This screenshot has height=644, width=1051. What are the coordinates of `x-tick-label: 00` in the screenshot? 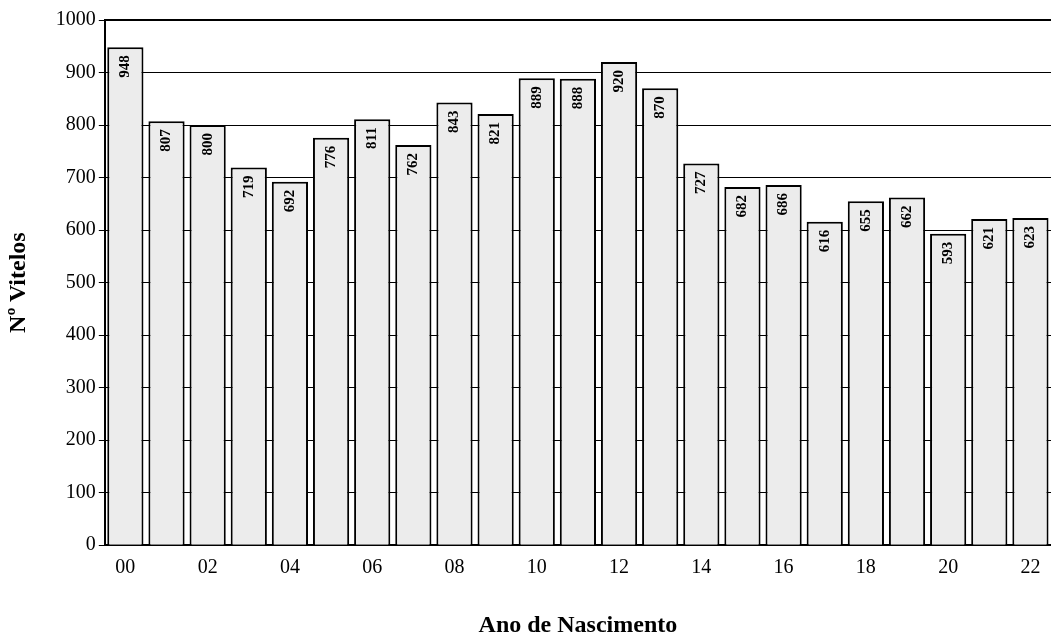 It's located at (125, 566).